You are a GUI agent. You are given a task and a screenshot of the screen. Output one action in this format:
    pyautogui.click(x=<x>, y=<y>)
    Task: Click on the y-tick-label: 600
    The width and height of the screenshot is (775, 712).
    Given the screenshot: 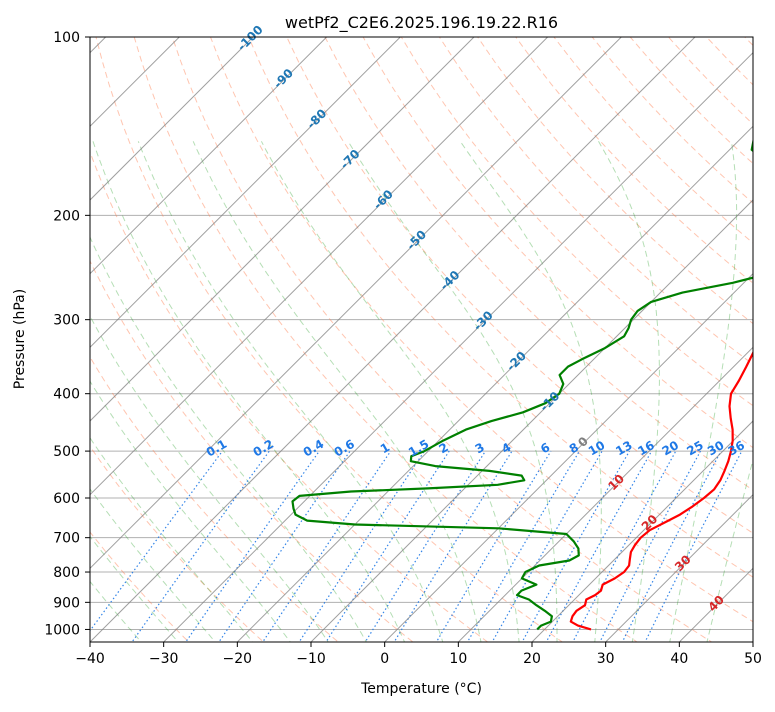 What is the action you would take?
    pyautogui.click(x=66, y=499)
    